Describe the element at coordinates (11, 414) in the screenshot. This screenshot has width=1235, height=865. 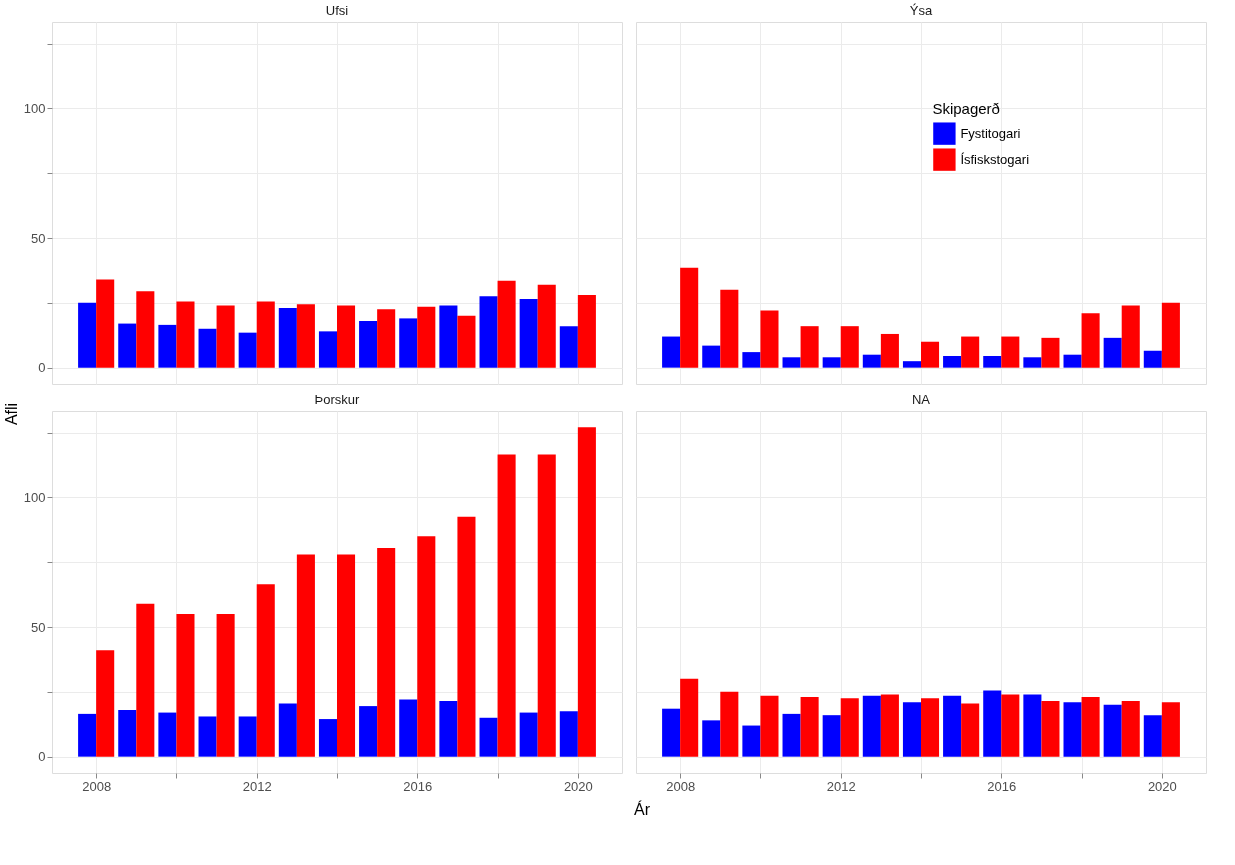
I see `y-axis-title: Afli` at that location.